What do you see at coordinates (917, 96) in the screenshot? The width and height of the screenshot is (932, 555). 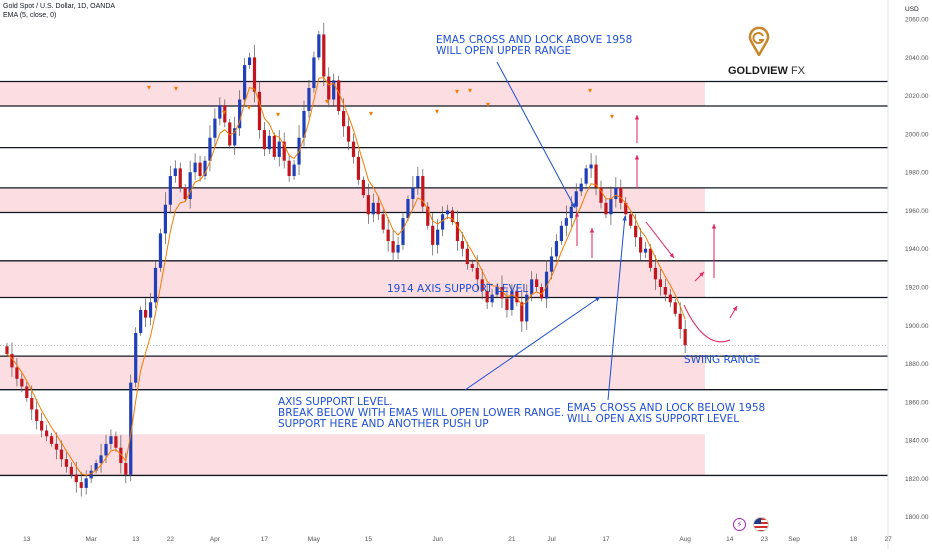 I see `price-tick-label: 2020.00` at bounding box center [917, 96].